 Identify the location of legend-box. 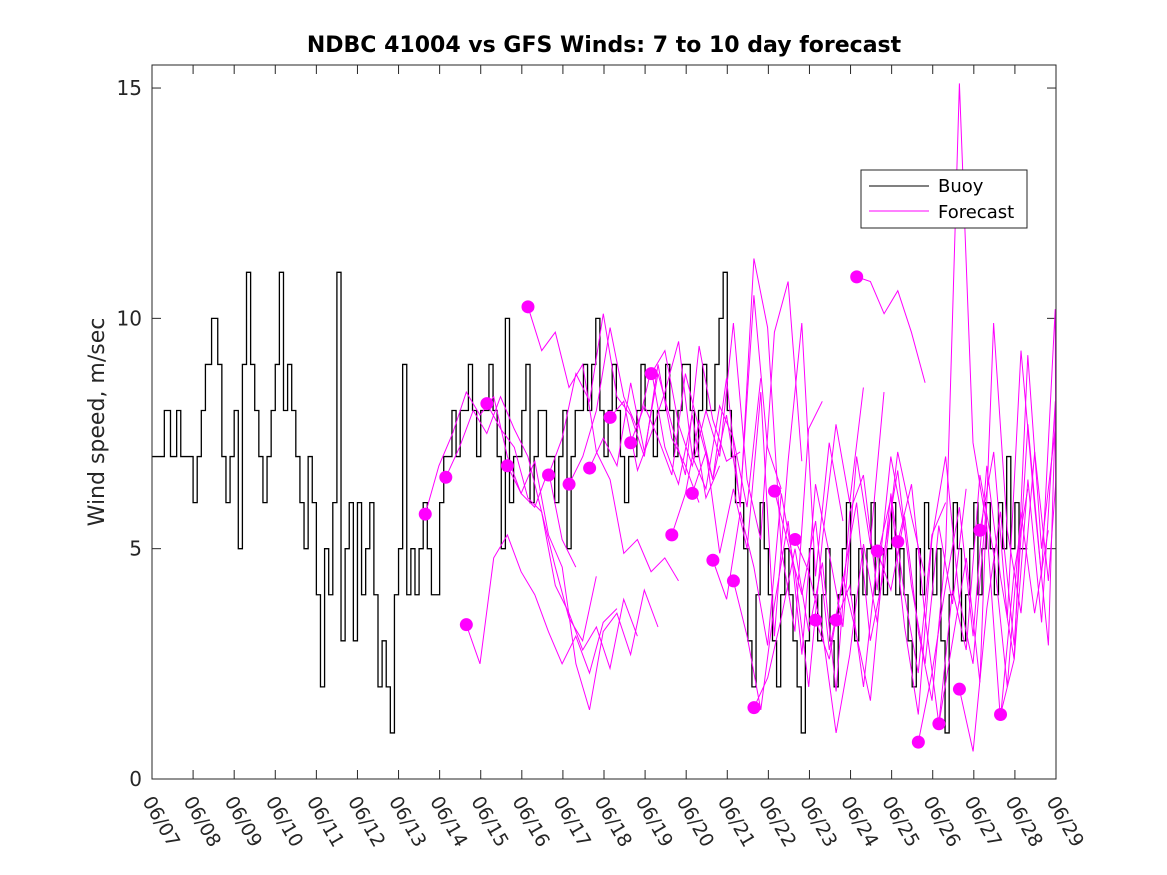
(944, 199).